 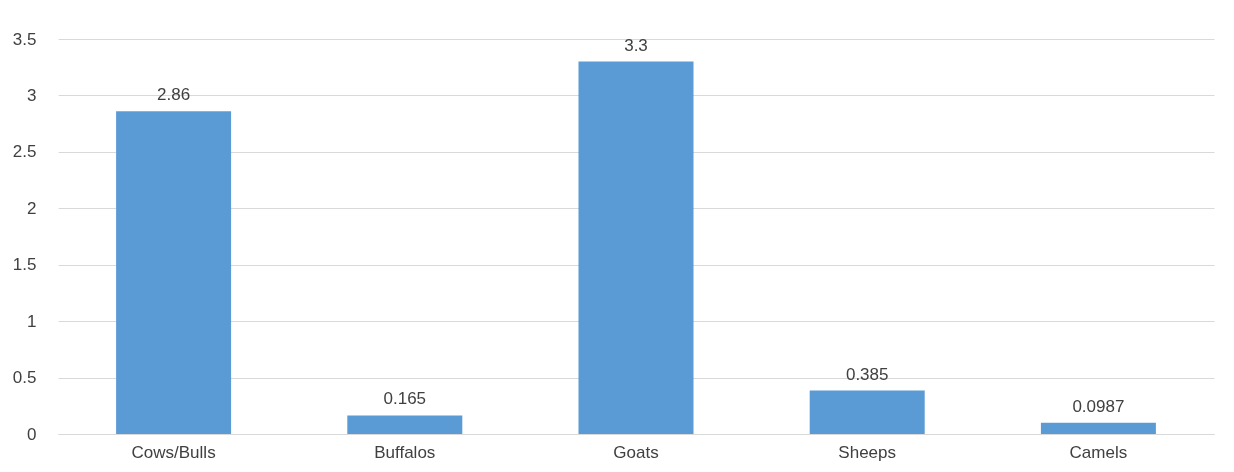 I want to click on y-tick-label: 3, so click(x=32, y=95).